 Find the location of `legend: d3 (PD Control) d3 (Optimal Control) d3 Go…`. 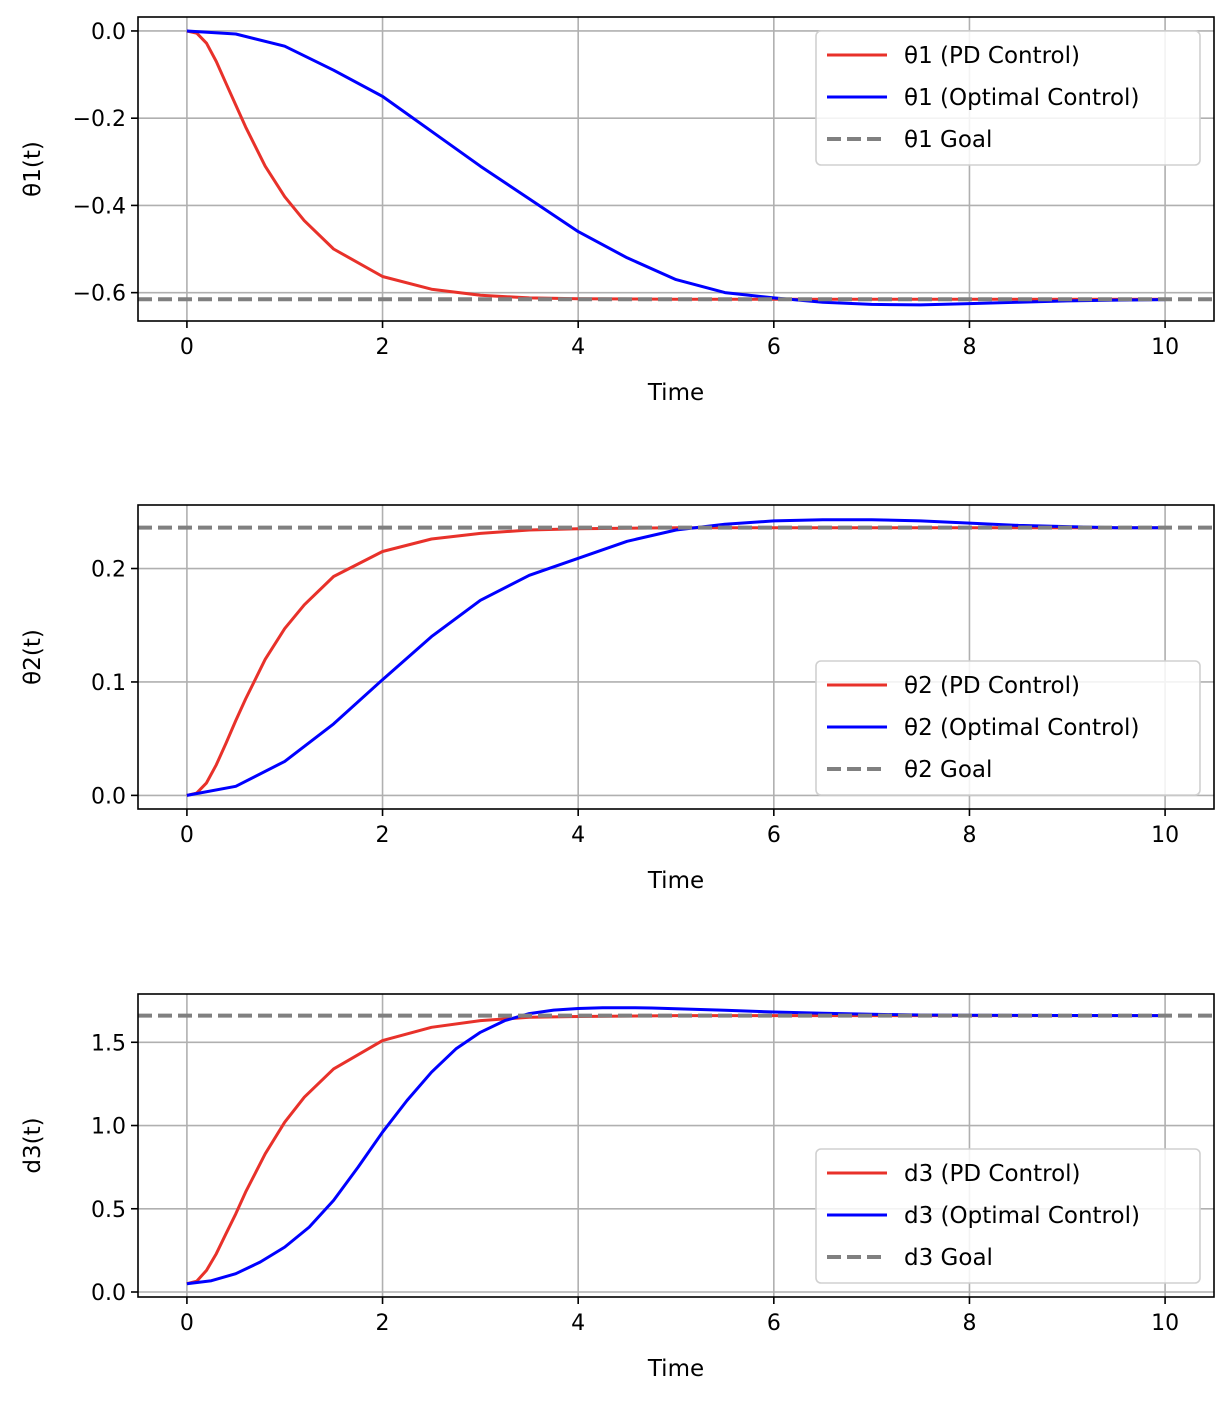

legend: d3 (PD Control) d3 (Optimal Control) d3 Go… is located at coordinates (1008, 1216).